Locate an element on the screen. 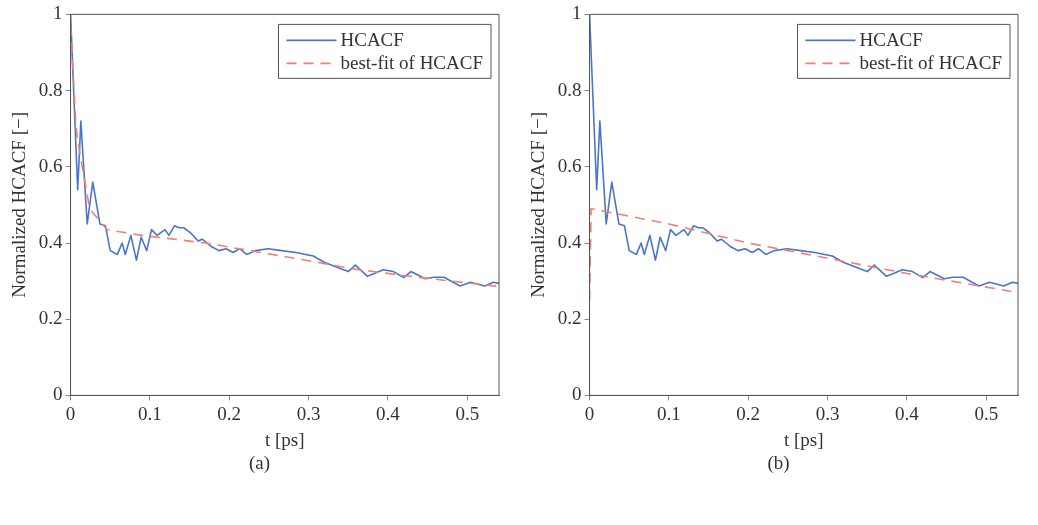 This screenshot has width=1038, height=525. text: (b) is located at coordinates (778, 463).